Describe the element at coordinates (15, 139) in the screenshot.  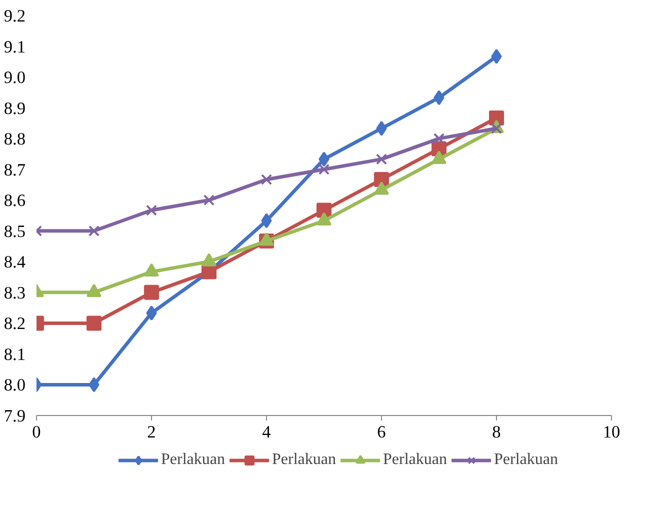
I see `y-tick-label: 8.8` at that location.